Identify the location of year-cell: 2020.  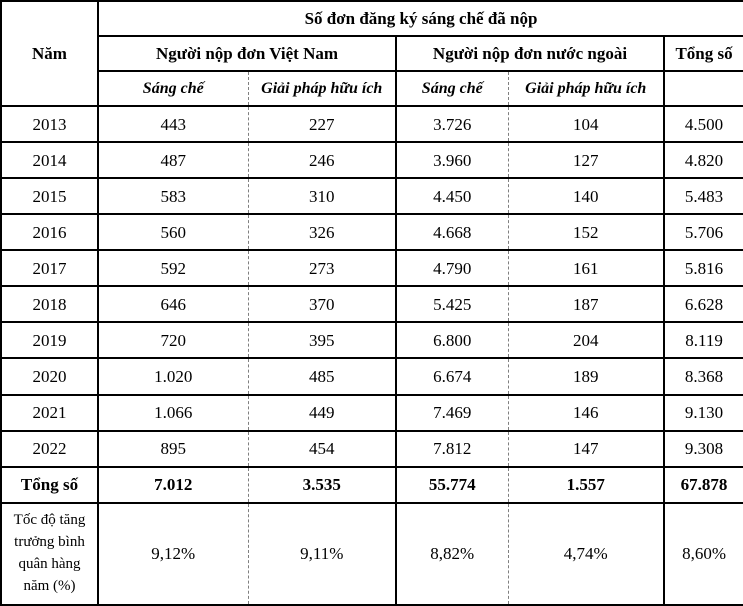
(50, 377).